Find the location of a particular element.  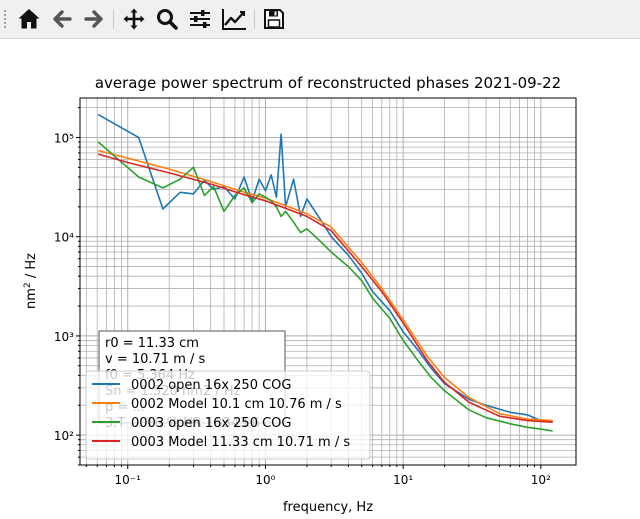

y-axis-label: nm2 / Hz is located at coordinates (31, 281).